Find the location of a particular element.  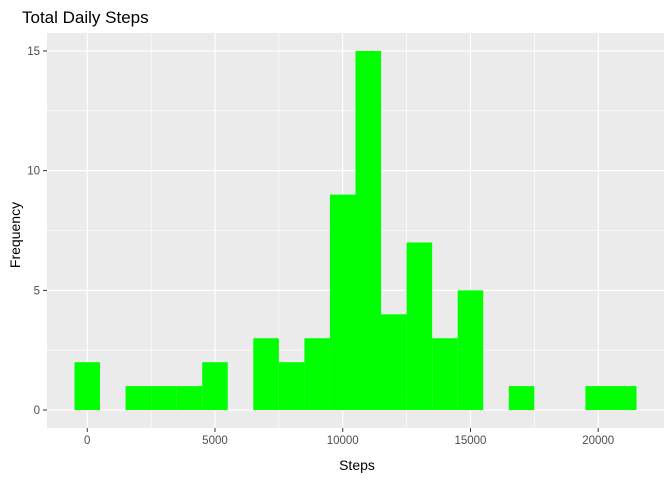

y-tick-label: 0 is located at coordinates (37, 411).